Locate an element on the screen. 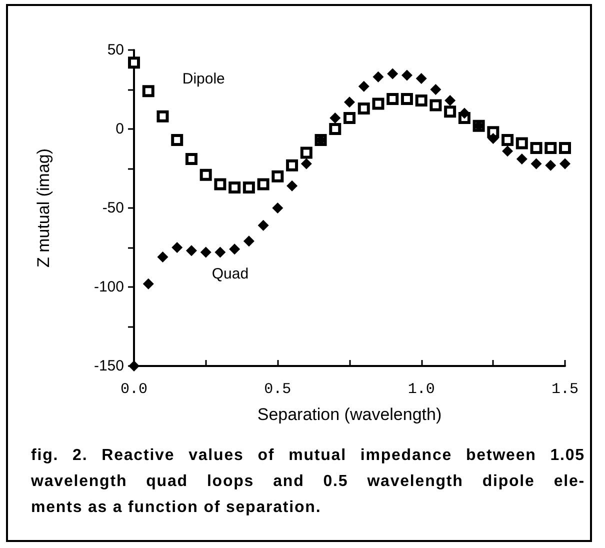 This screenshot has width=605, height=548. y-axis-title: Z mutual (imag) is located at coordinates (43, 208).